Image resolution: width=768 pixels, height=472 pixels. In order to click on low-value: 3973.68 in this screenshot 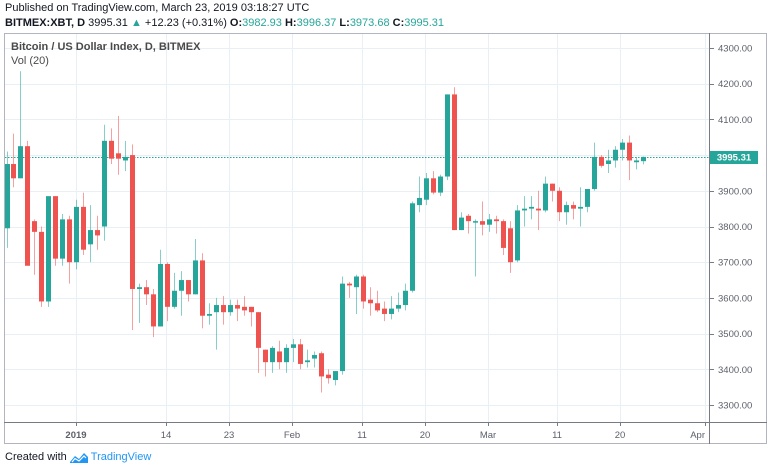, I will do `click(369, 23)`.